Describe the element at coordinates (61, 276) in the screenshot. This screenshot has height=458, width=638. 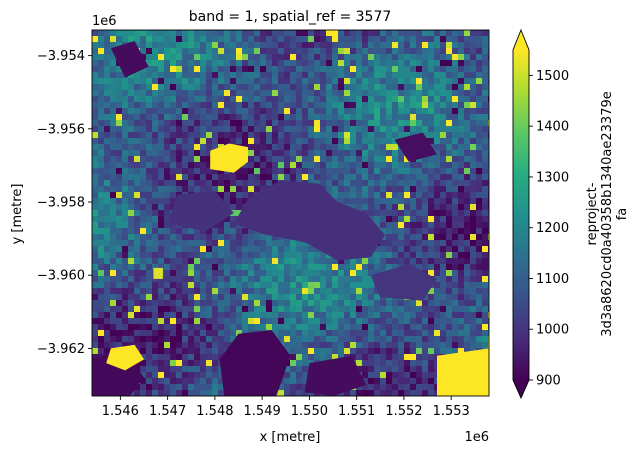
I see `y-tick-label: −3.960` at that location.